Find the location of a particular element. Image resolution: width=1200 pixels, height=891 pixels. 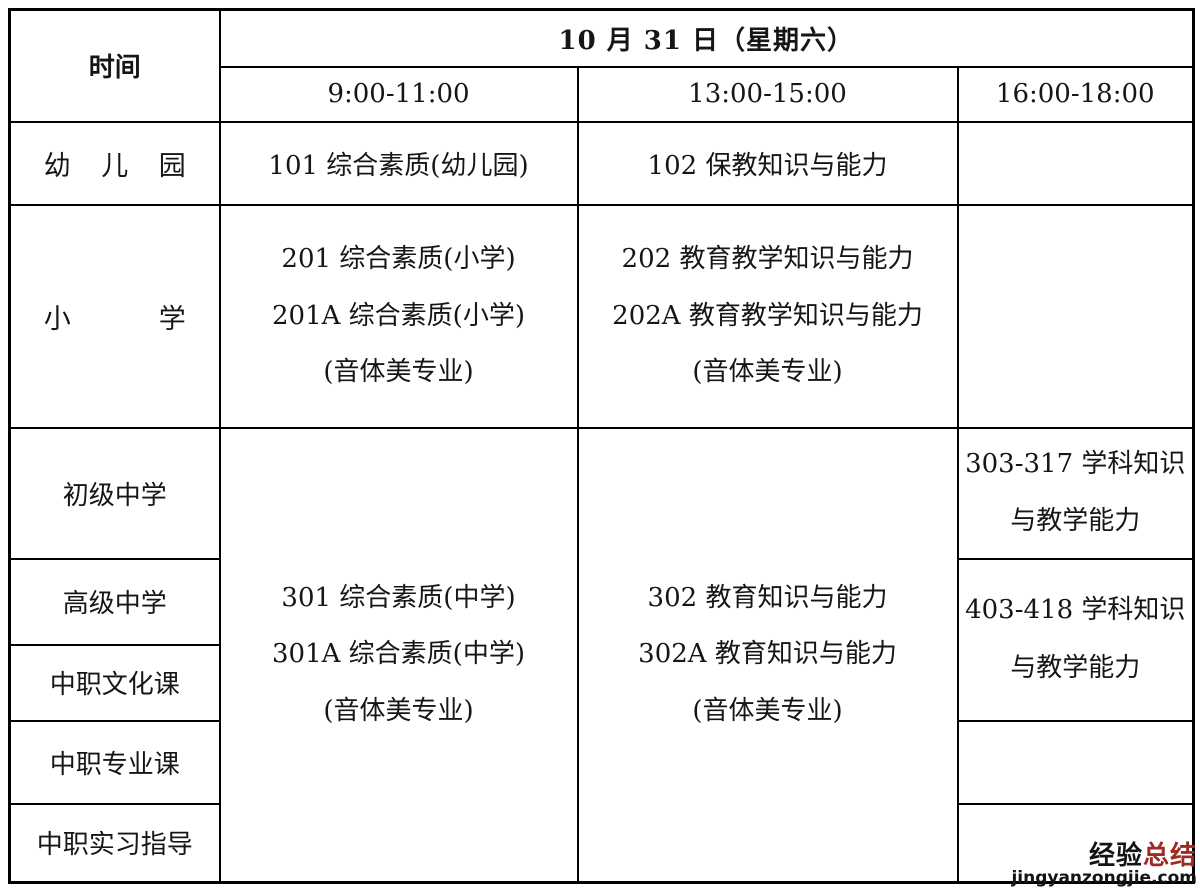

exam-202-note: (音体美专业) is located at coordinates (767, 372).